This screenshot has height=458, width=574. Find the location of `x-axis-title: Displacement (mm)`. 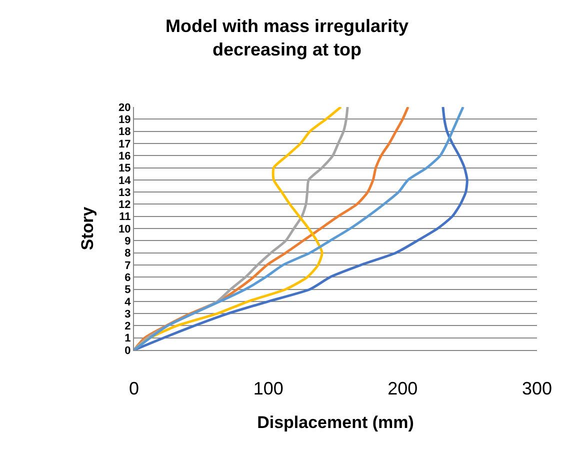

x-axis-title: Displacement (mm) is located at coordinates (335, 422).